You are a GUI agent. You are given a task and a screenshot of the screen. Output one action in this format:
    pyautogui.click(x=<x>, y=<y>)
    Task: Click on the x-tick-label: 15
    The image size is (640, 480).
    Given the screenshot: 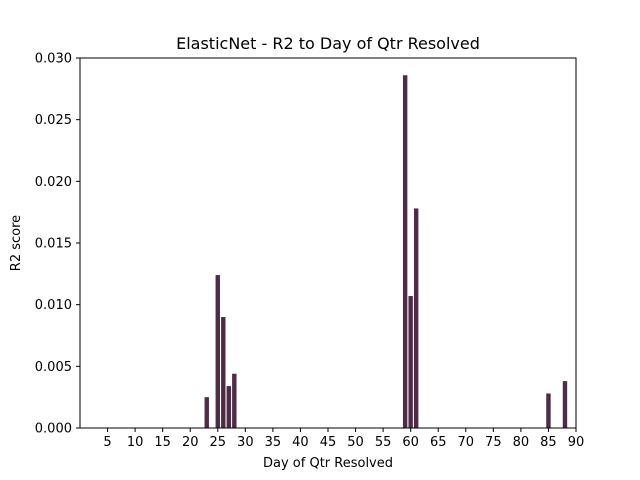 What is the action you would take?
    pyautogui.click(x=162, y=442)
    